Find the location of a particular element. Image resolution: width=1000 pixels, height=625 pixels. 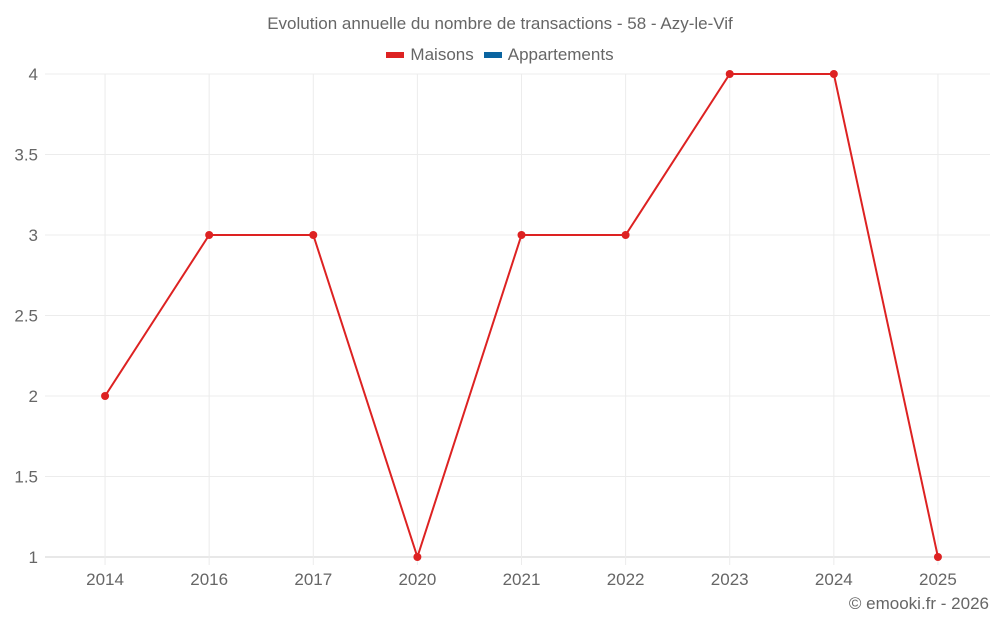

x-tick-label: 2020 is located at coordinates (417, 579).